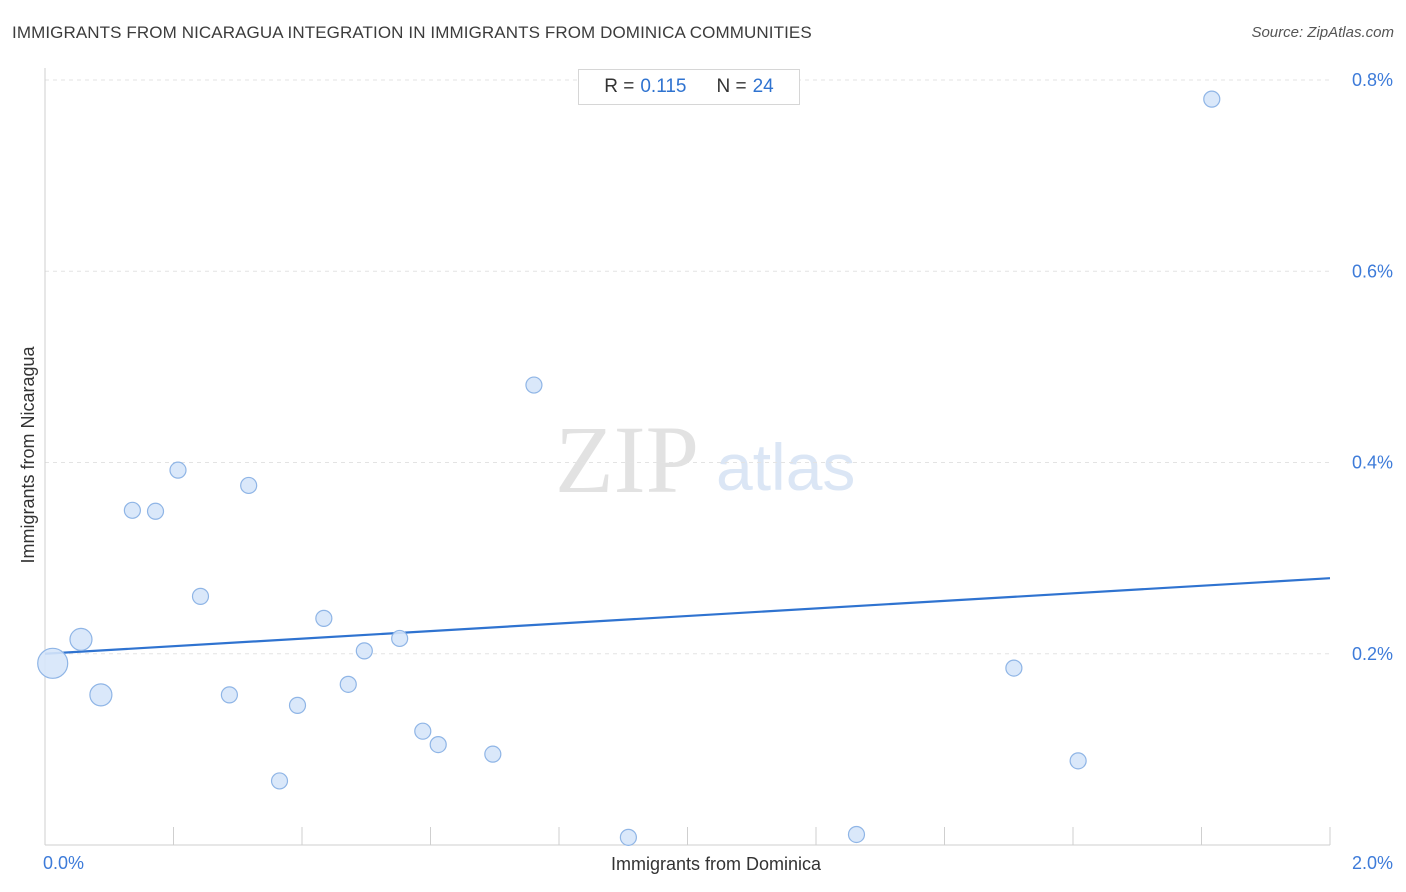  Describe the element at coordinates (1372, 80) in the screenshot. I see `y-tick-label: 0.8%` at that location.